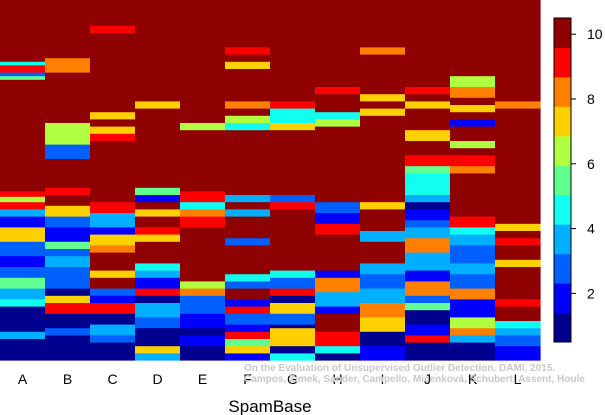 Image resolution: width=605 pixels, height=415 pixels. Describe the element at coordinates (591, 229) in the screenshot. I see `colorbar-tick-label: 4` at that location.